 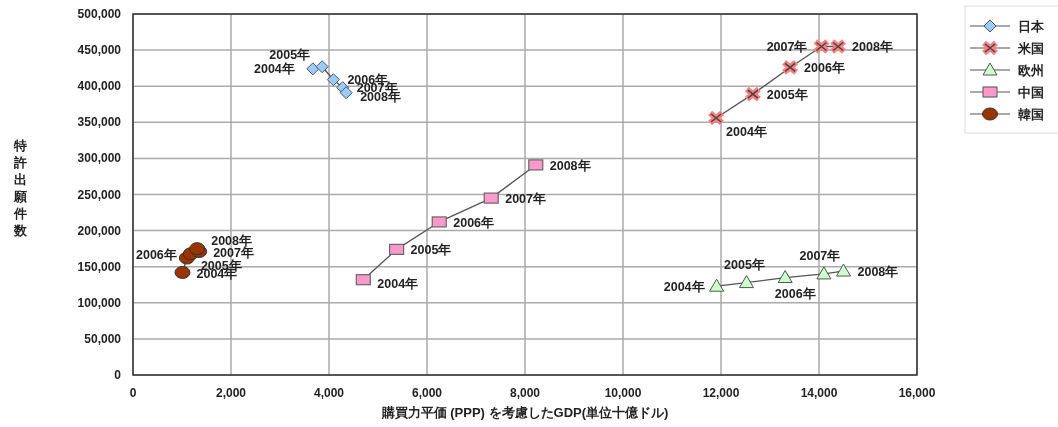 What do you see at coordinates (231, 393) in the screenshot?
I see `x-tick-label: 2,000` at bounding box center [231, 393].